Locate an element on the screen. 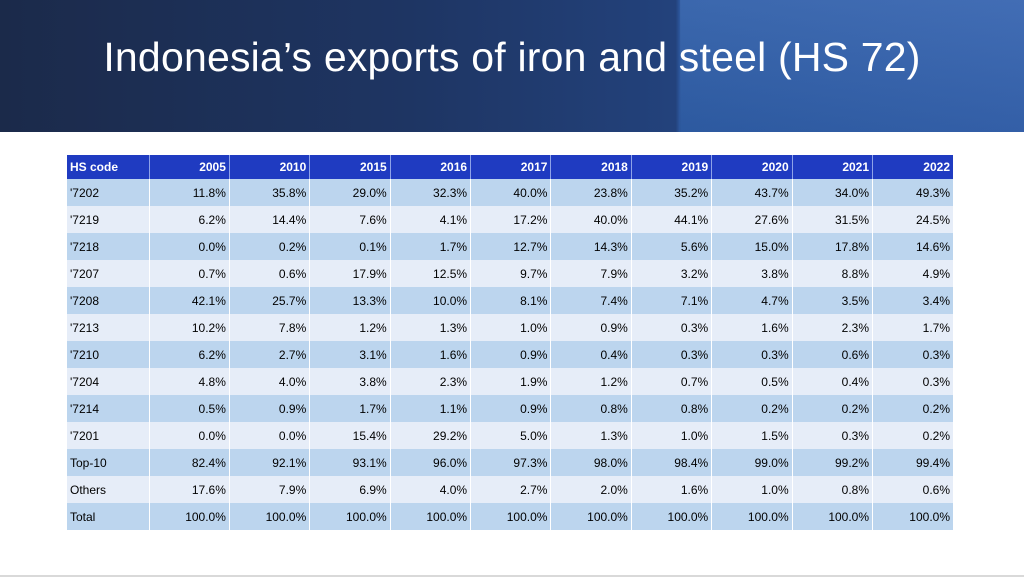 The image size is (1024, 577). row-label-cell: '7214 is located at coordinates (108, 408).